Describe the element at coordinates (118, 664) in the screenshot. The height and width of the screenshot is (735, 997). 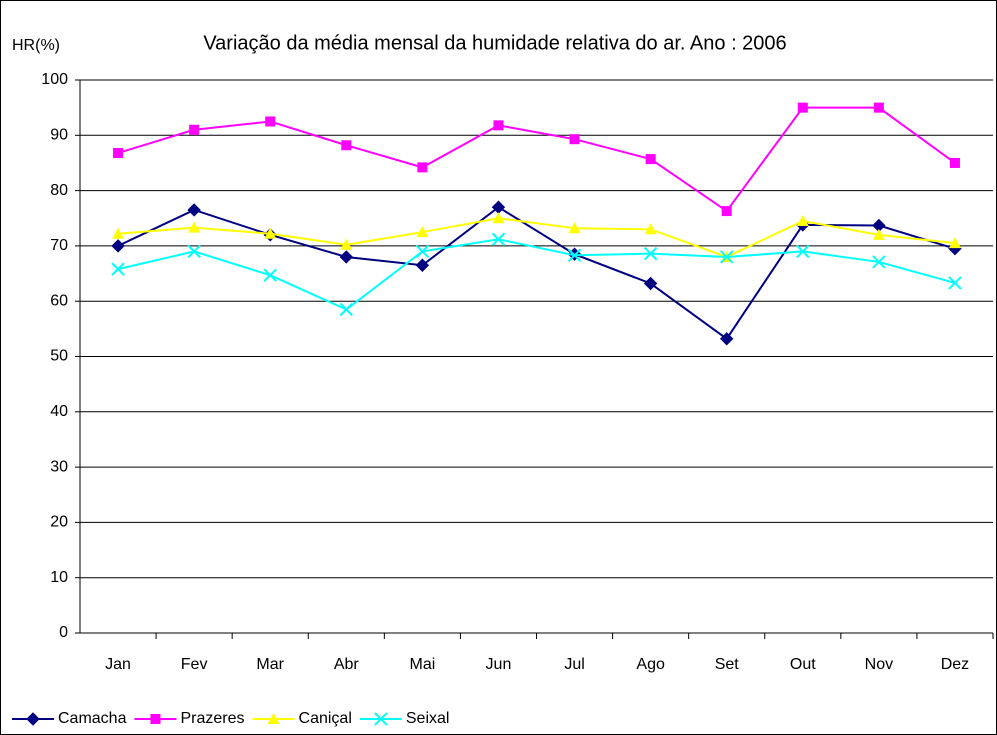
I see `x-tick-label: Jan` at that location.